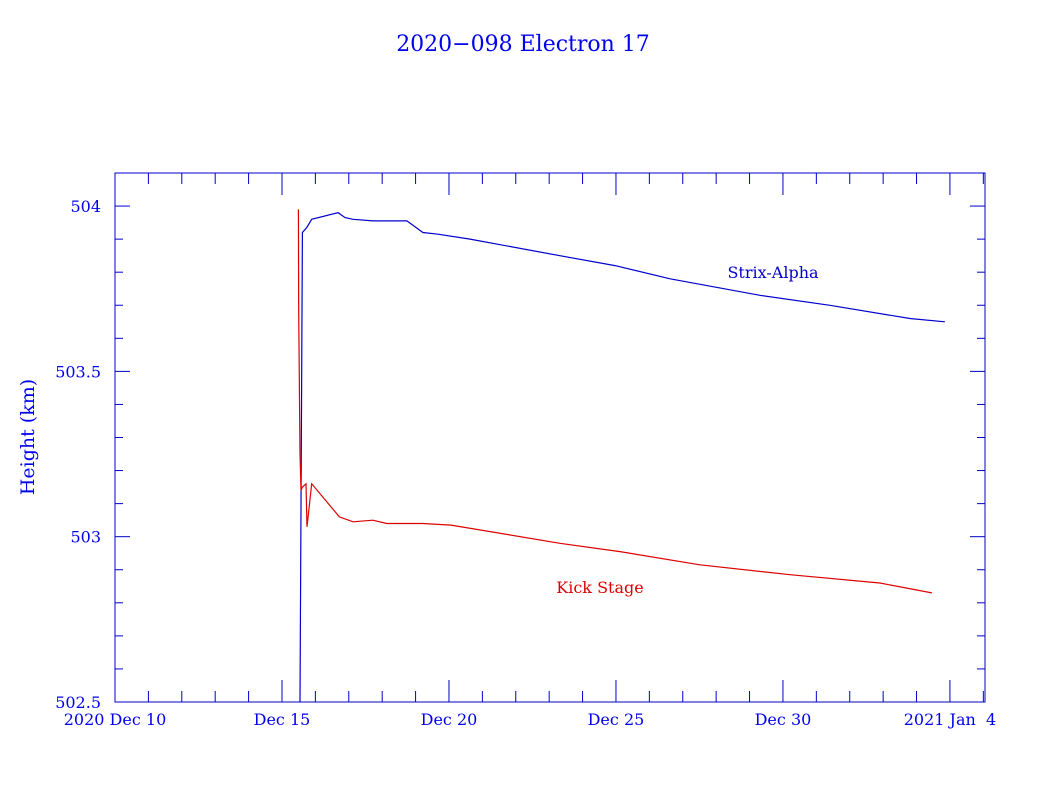  I want to click on x-tick-label: 2021 Jan 4, so click(950, 719).